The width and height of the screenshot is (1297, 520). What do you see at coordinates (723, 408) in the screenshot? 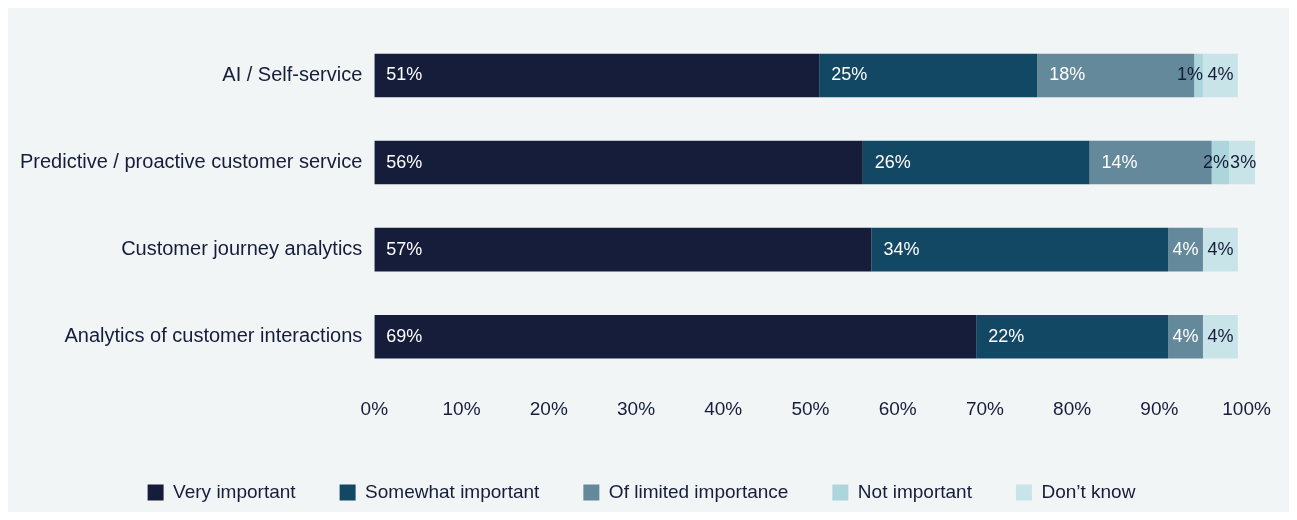
I see `x-tick-label: 40%` at bounding box center [723, 408].